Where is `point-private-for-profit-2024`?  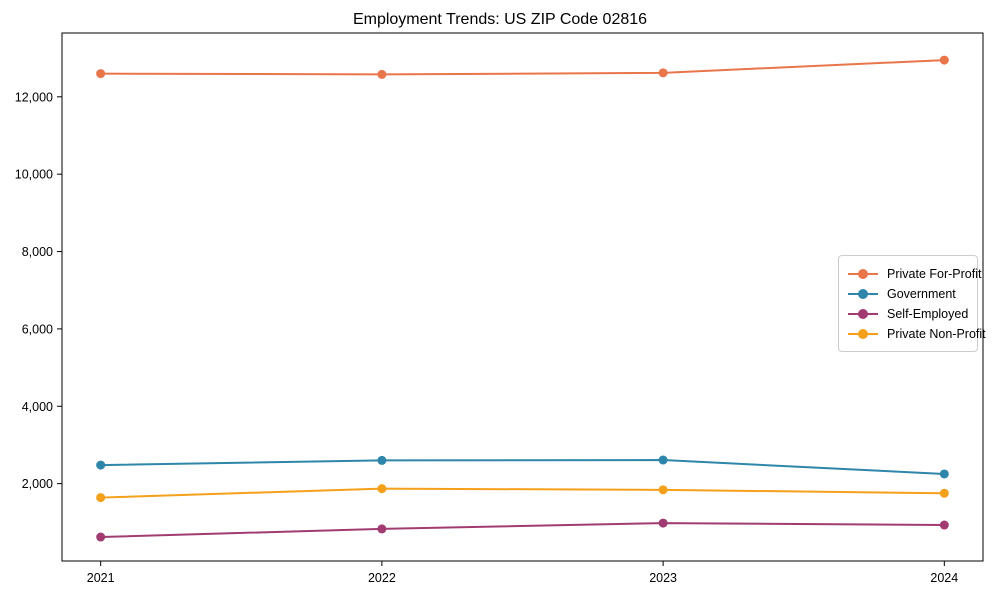 point-private-for-profit-2024 is located at coordinates (944, 60).